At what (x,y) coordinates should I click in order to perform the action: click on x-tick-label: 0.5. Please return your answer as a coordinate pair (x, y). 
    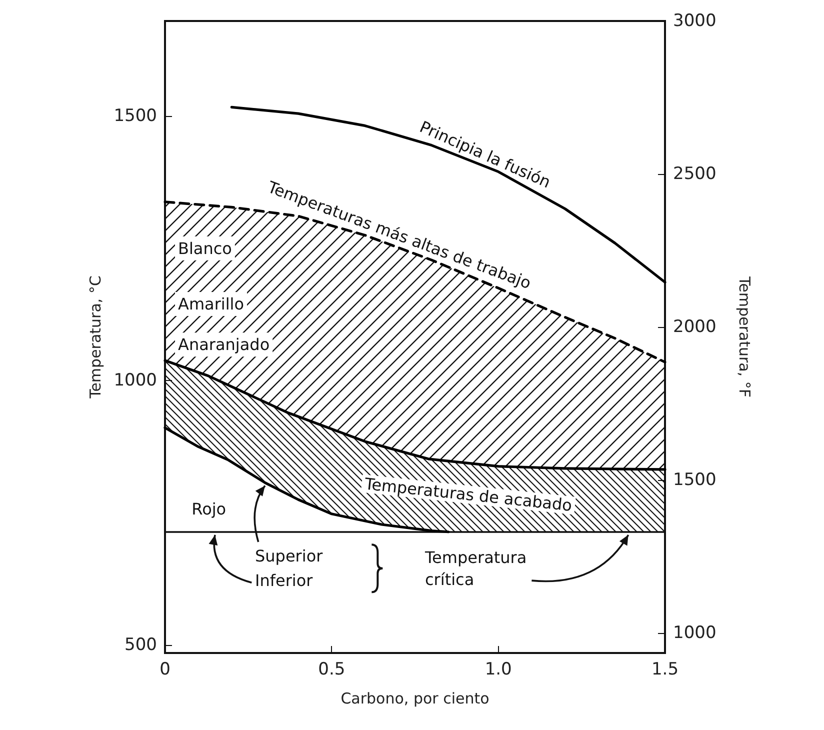
    Looking at the image, I should click on (332, 670).